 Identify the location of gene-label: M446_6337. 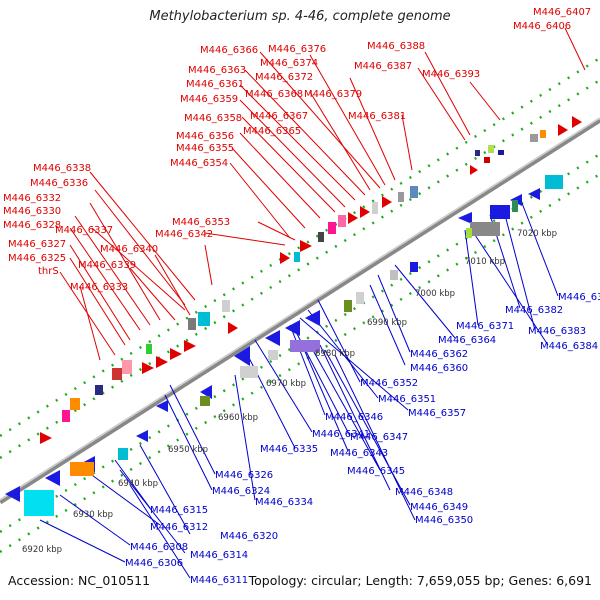
(84, 230).